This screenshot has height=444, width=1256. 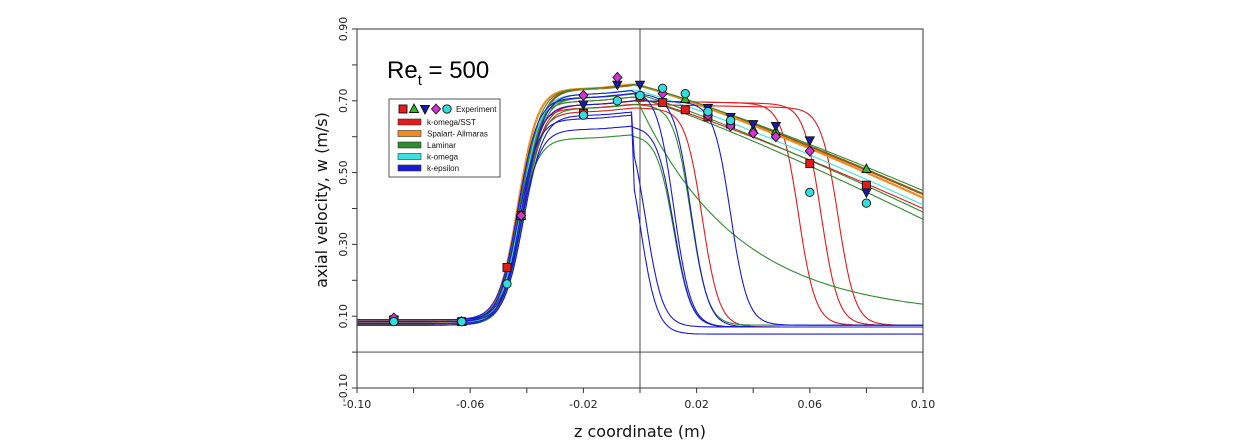 What do you see at coordinates (866, 168) in the screenshot?
I see `experiment-point-triangle-up` at bounding box center [866, 168].